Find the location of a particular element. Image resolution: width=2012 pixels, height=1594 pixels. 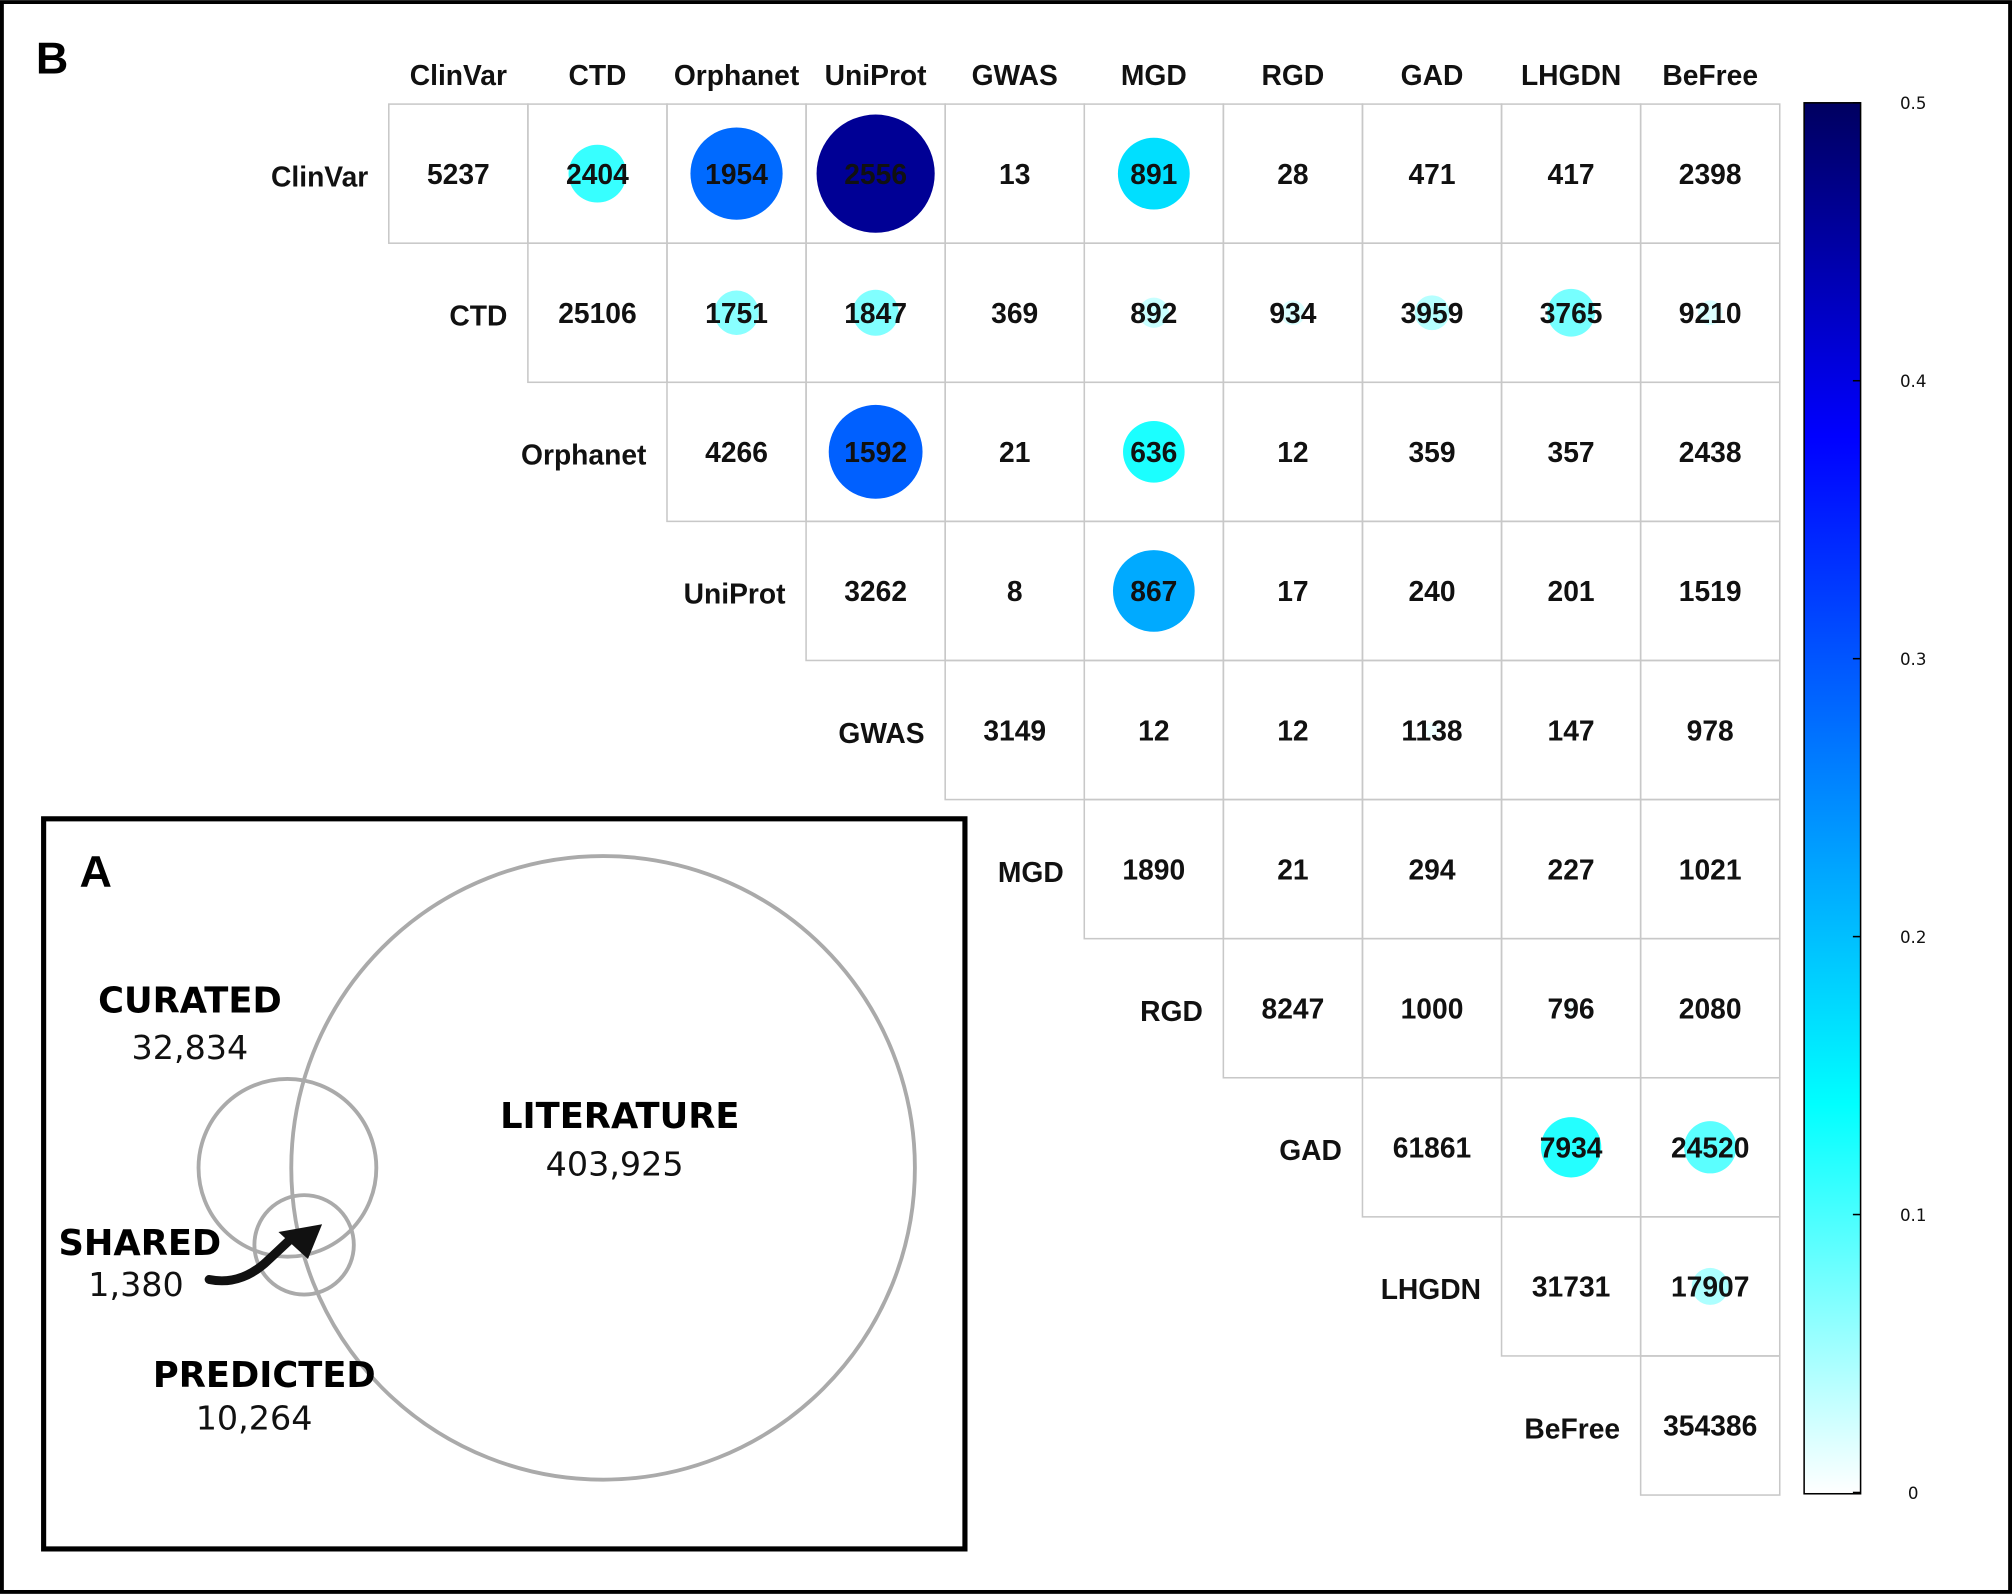

colorbar-tick-label: 0.2 is located at coordinates (1913, 937).